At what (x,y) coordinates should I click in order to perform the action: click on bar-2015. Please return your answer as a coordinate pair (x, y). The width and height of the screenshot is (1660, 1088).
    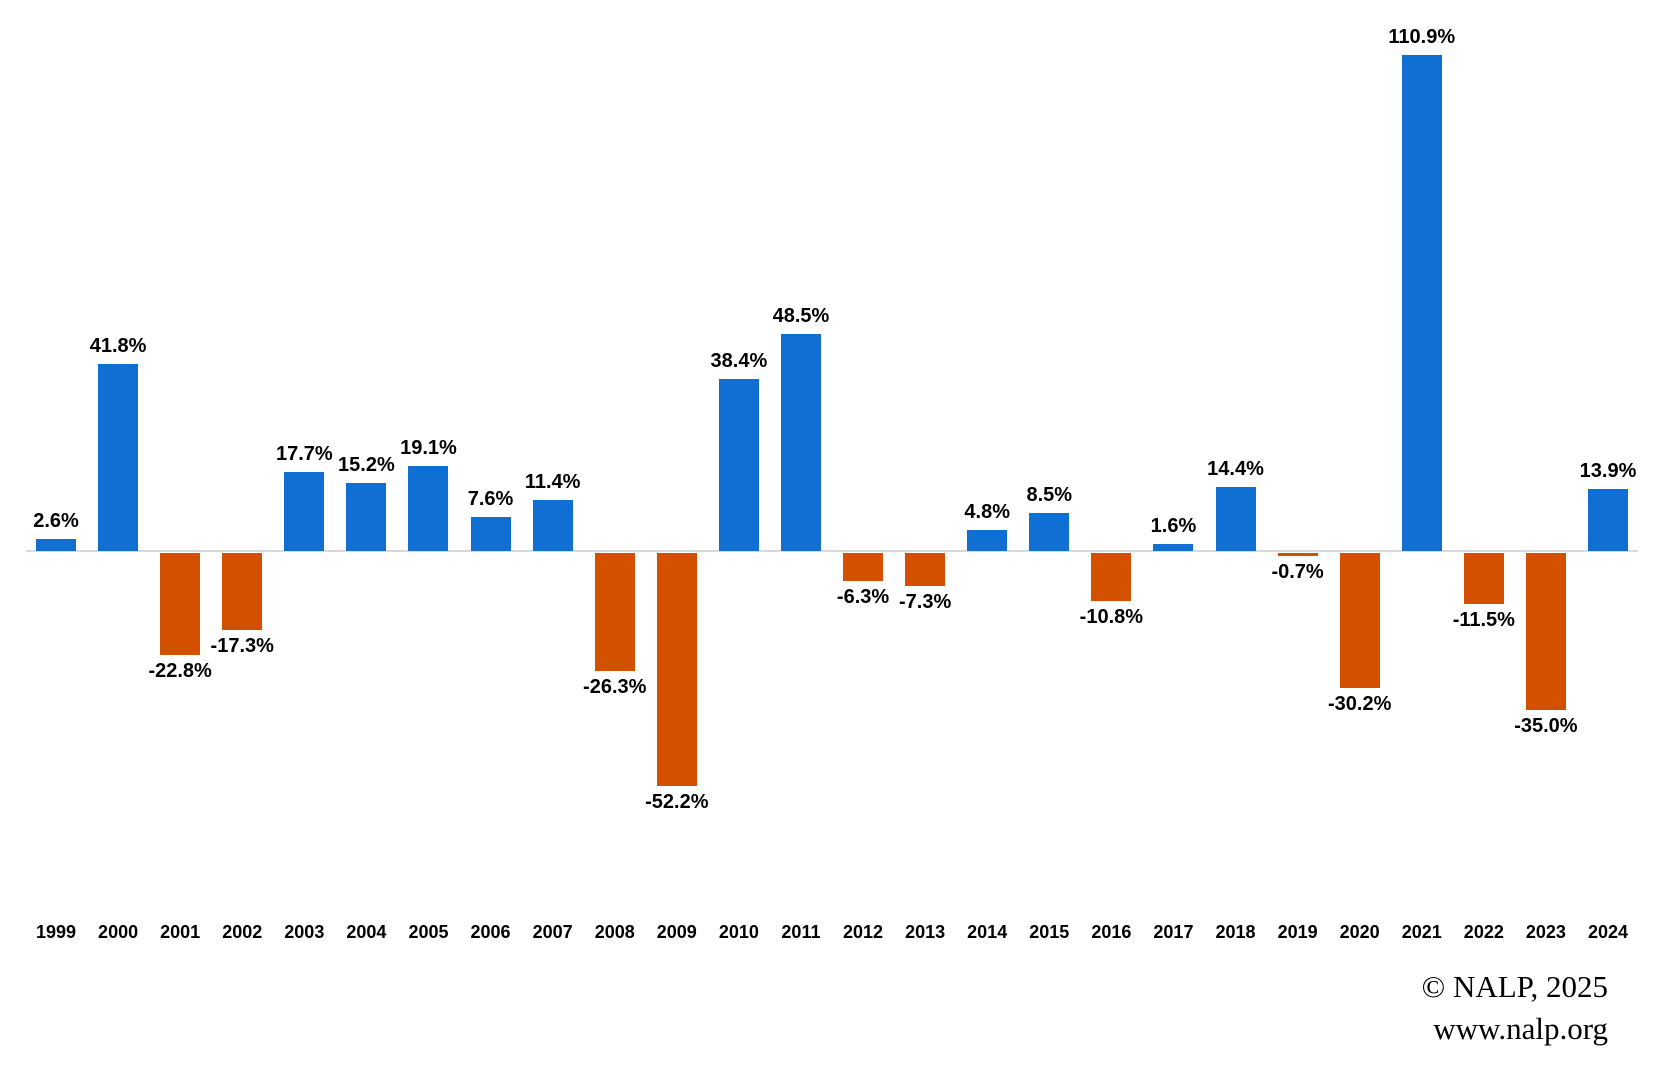
    Looking at the image, I should click on (1049, 531).